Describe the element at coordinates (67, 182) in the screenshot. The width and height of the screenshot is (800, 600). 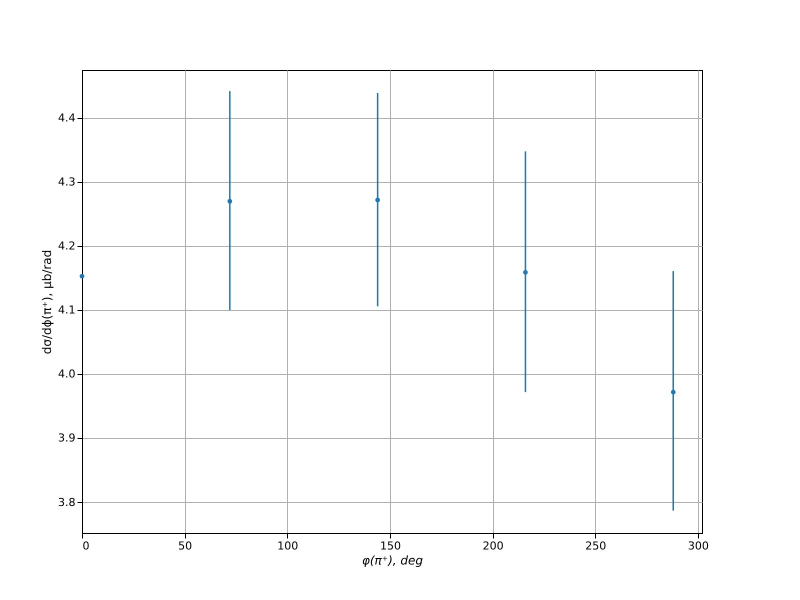
I see `y-tick-label: 4.3` at that location.